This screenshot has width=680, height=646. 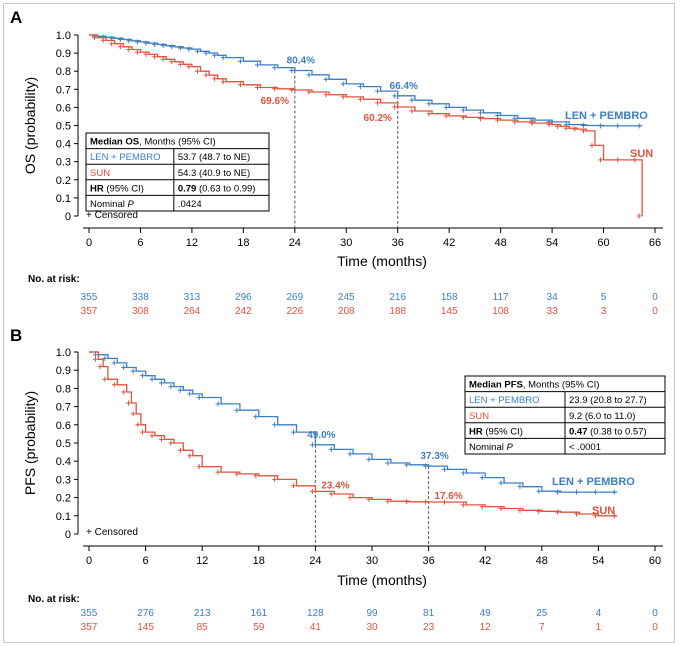 I want to click on at-risk-len-pembro: 81, so click(x=429, y=613).